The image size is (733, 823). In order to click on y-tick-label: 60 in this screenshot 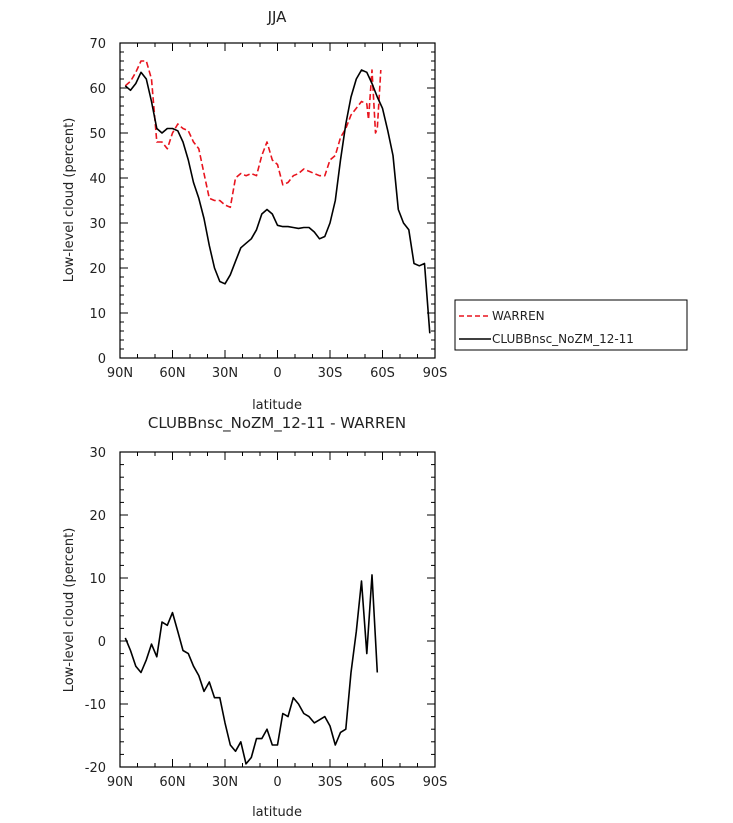, I will do `click(97, 89)`.